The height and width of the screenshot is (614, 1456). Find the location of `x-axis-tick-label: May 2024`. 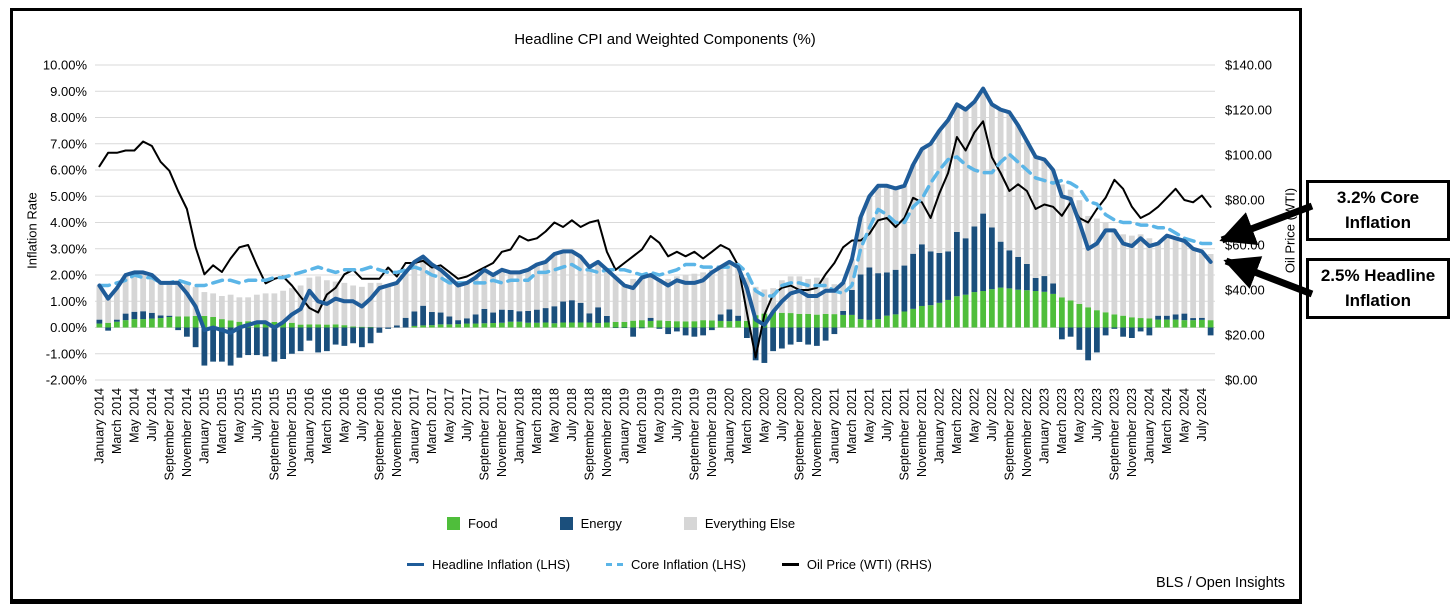

x-axis-tick-label: May 2024 is located at coordinates (1184, 415).